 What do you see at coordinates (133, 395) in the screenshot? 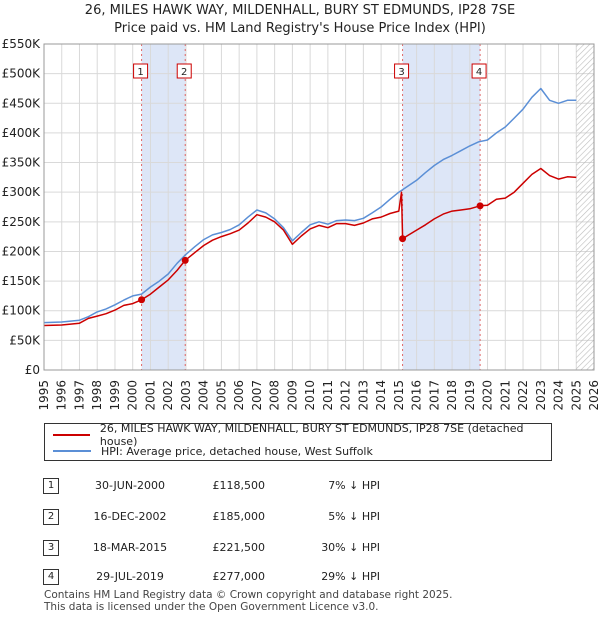
I see `x-tick-label: 2000` at bounding box center [133, 395].